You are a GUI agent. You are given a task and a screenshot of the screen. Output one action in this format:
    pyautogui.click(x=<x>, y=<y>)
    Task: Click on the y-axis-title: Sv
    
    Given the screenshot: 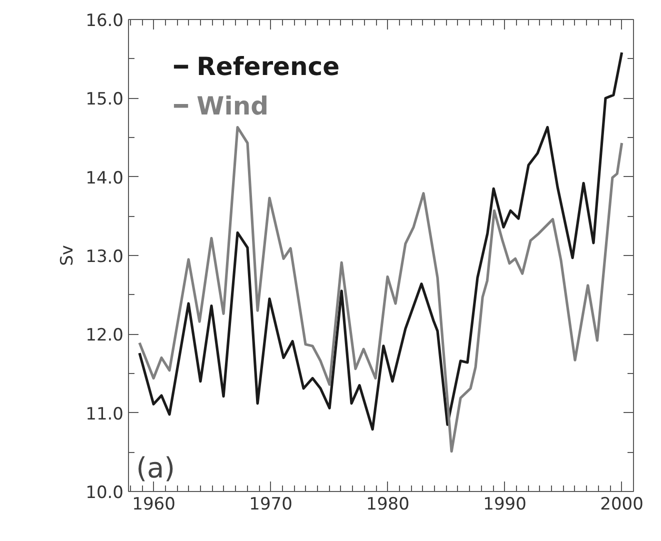 What is the action you would take?
    pyautogui.click(x=68, y=255)
    